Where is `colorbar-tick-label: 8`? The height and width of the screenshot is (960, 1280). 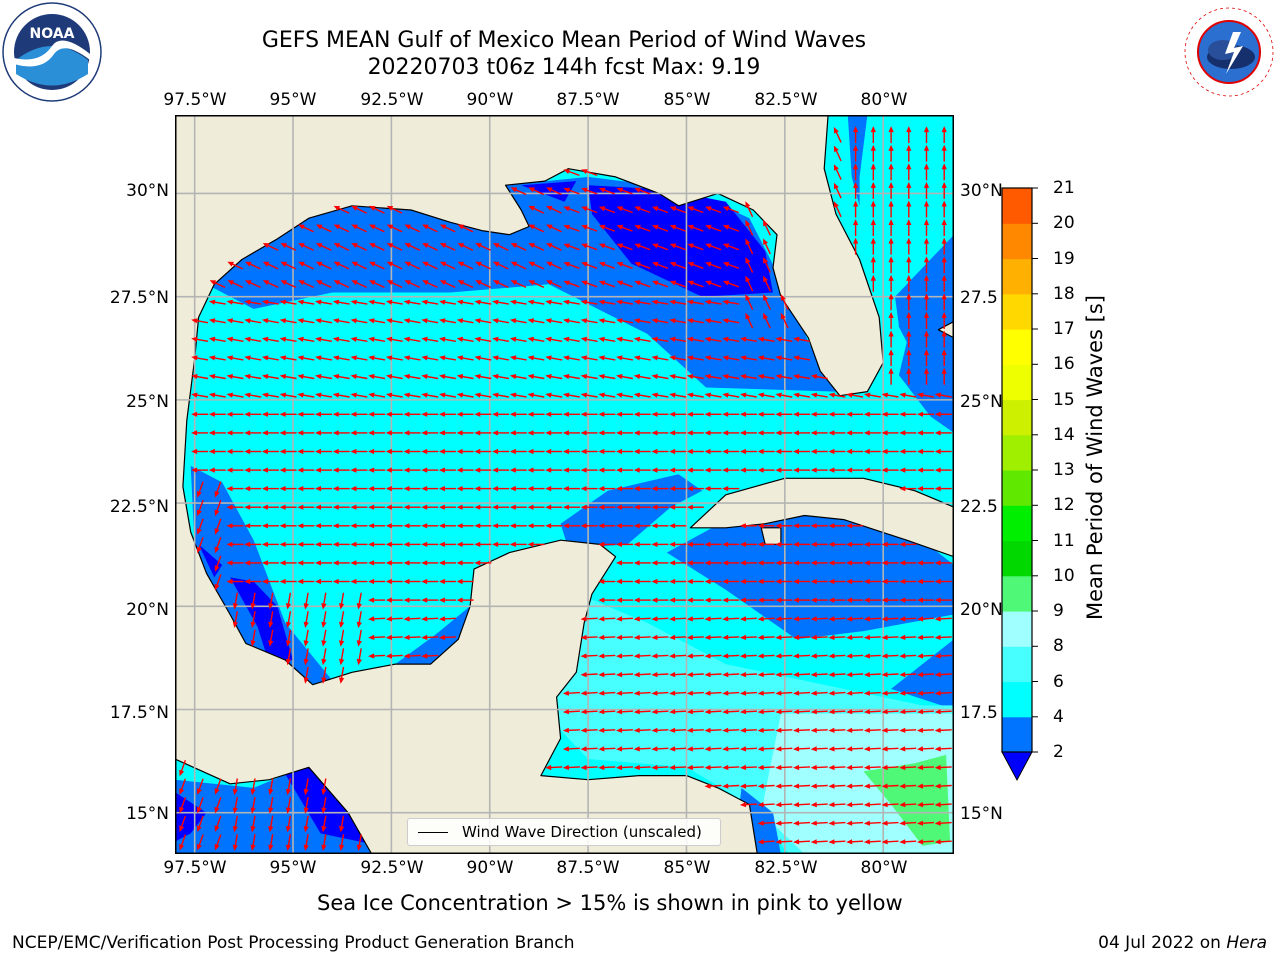
colorbar-tick-label: 8 is located at coordinates (1058, 646).